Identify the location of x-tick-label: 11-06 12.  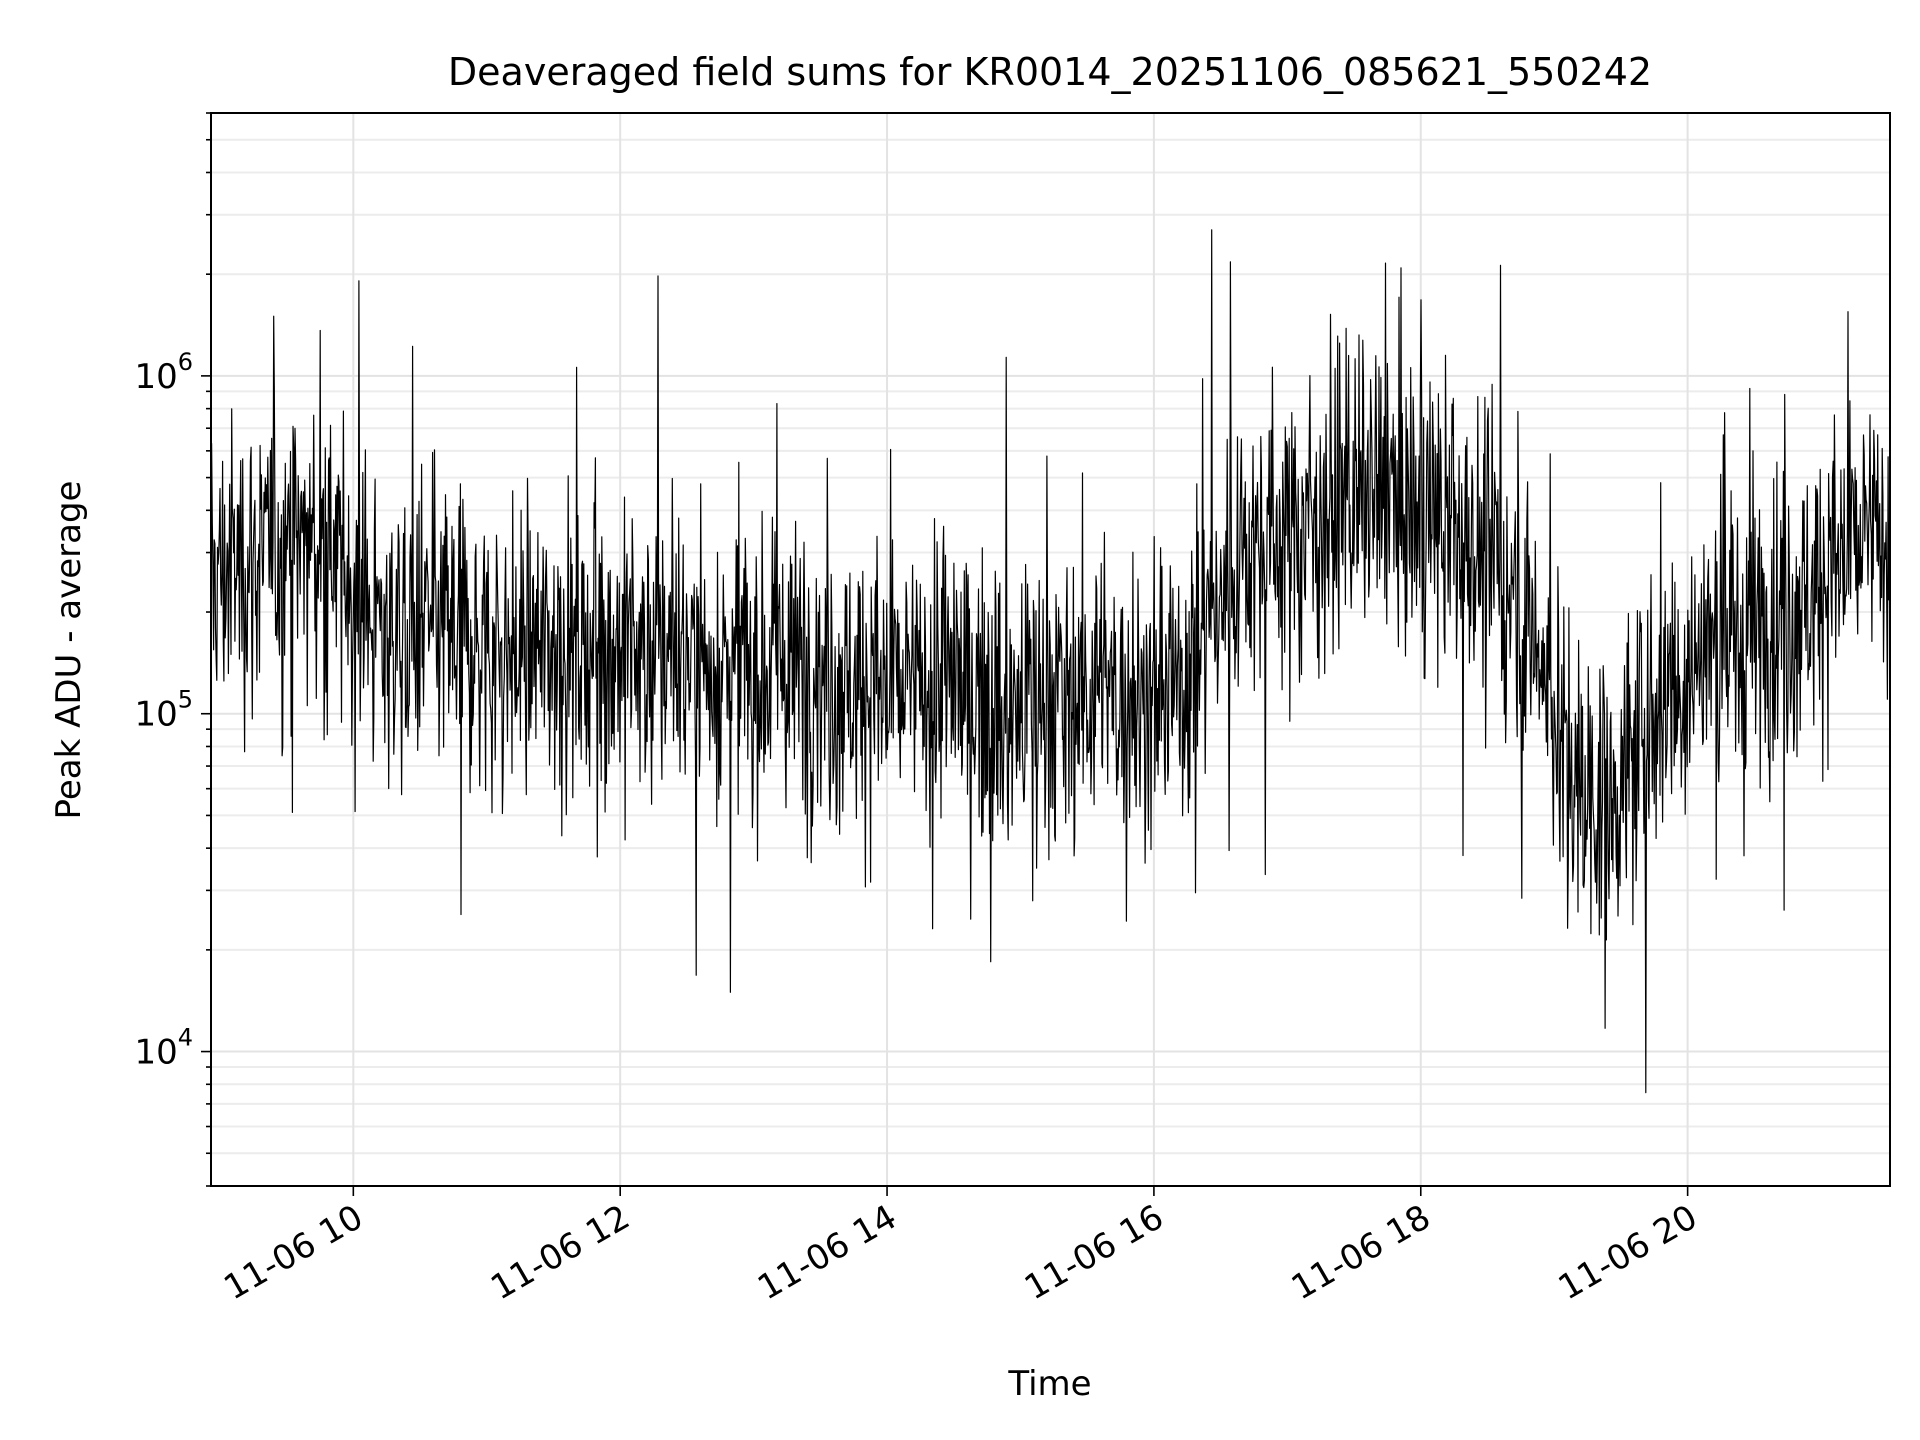
(560, 1252).